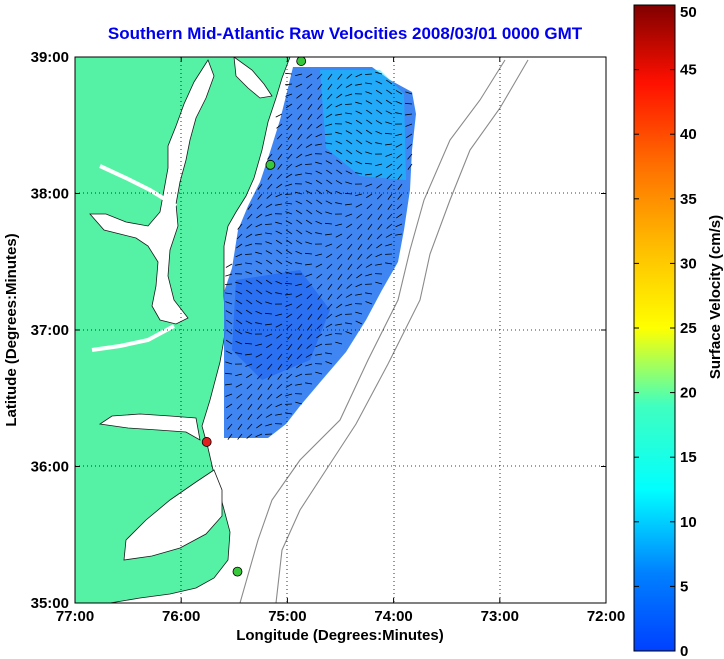 The image size is (724, 659). I want to click on radar-stations, so click(254, 317).